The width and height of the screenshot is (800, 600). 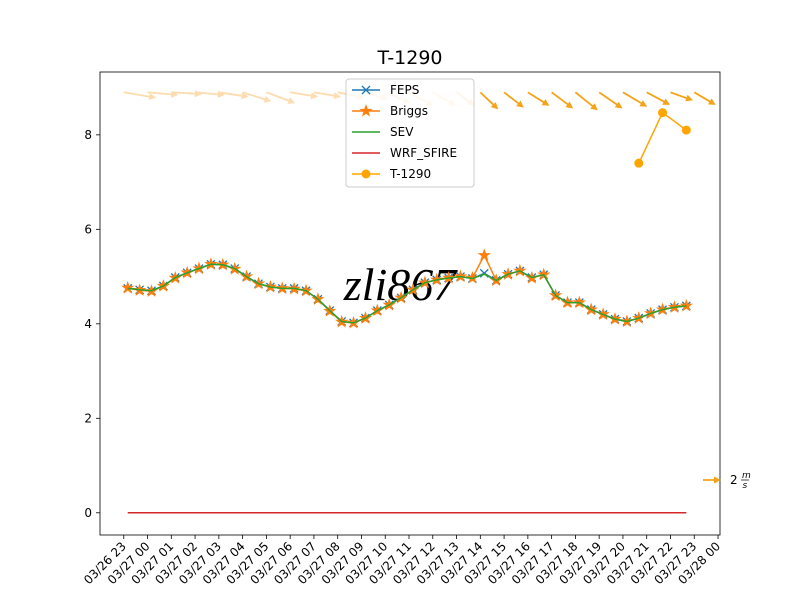 I want to click on y-tick-label: 8, so click(x=88, y=135).